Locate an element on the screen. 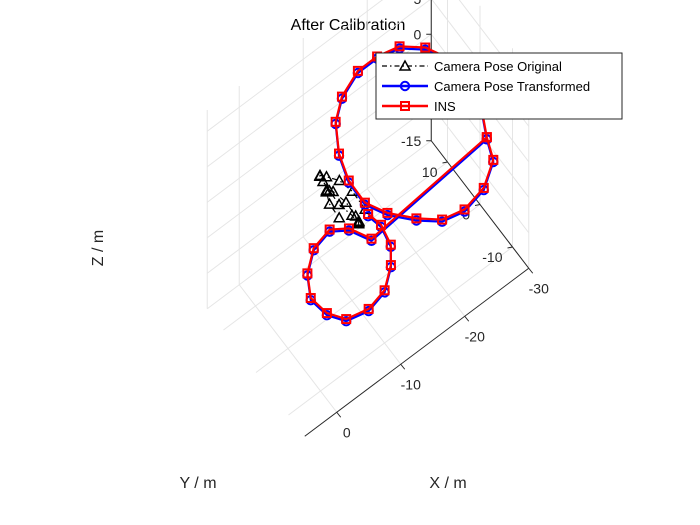 The image size is (700, 525). z-tick-label: 0 is located at coordinates (417, 34).